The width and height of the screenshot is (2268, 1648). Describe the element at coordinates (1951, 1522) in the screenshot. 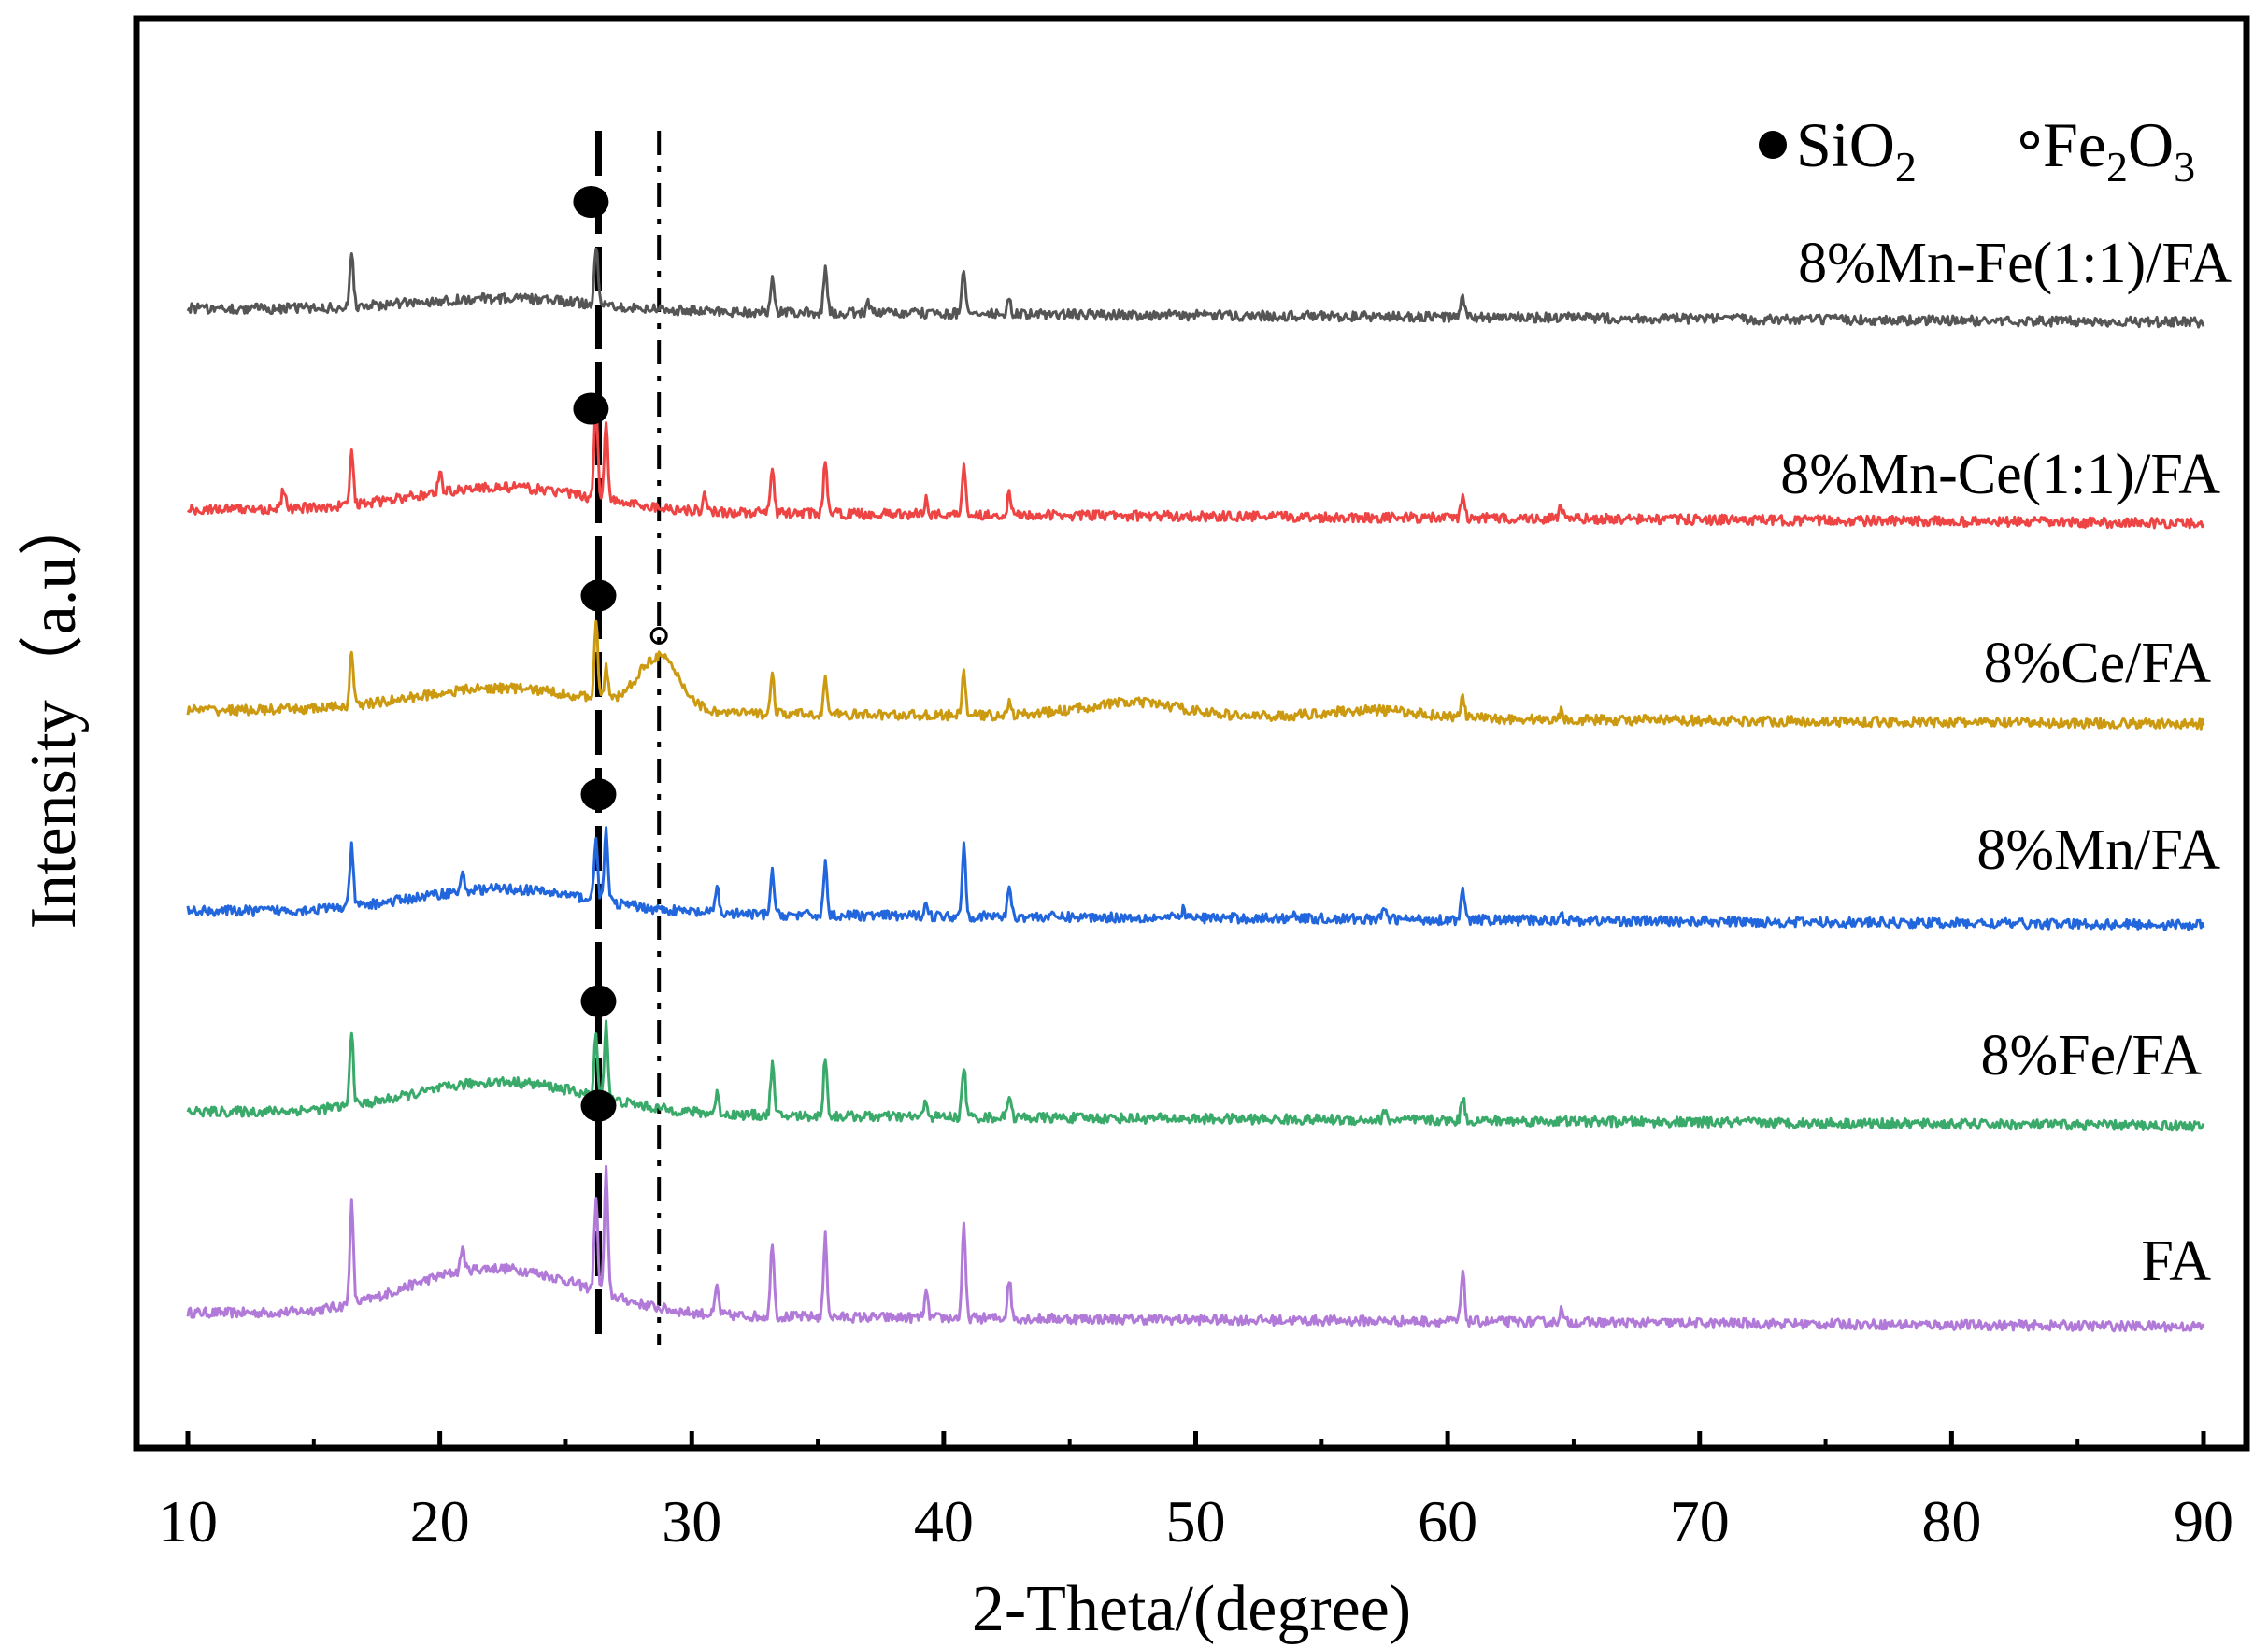

I see `x-tick-label-80: 80` at that location.